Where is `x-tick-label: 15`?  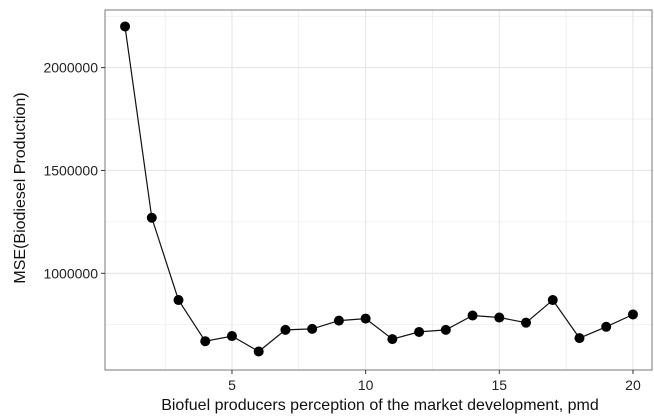 x-tick-label: 15 is located at coordinates (500, 385).